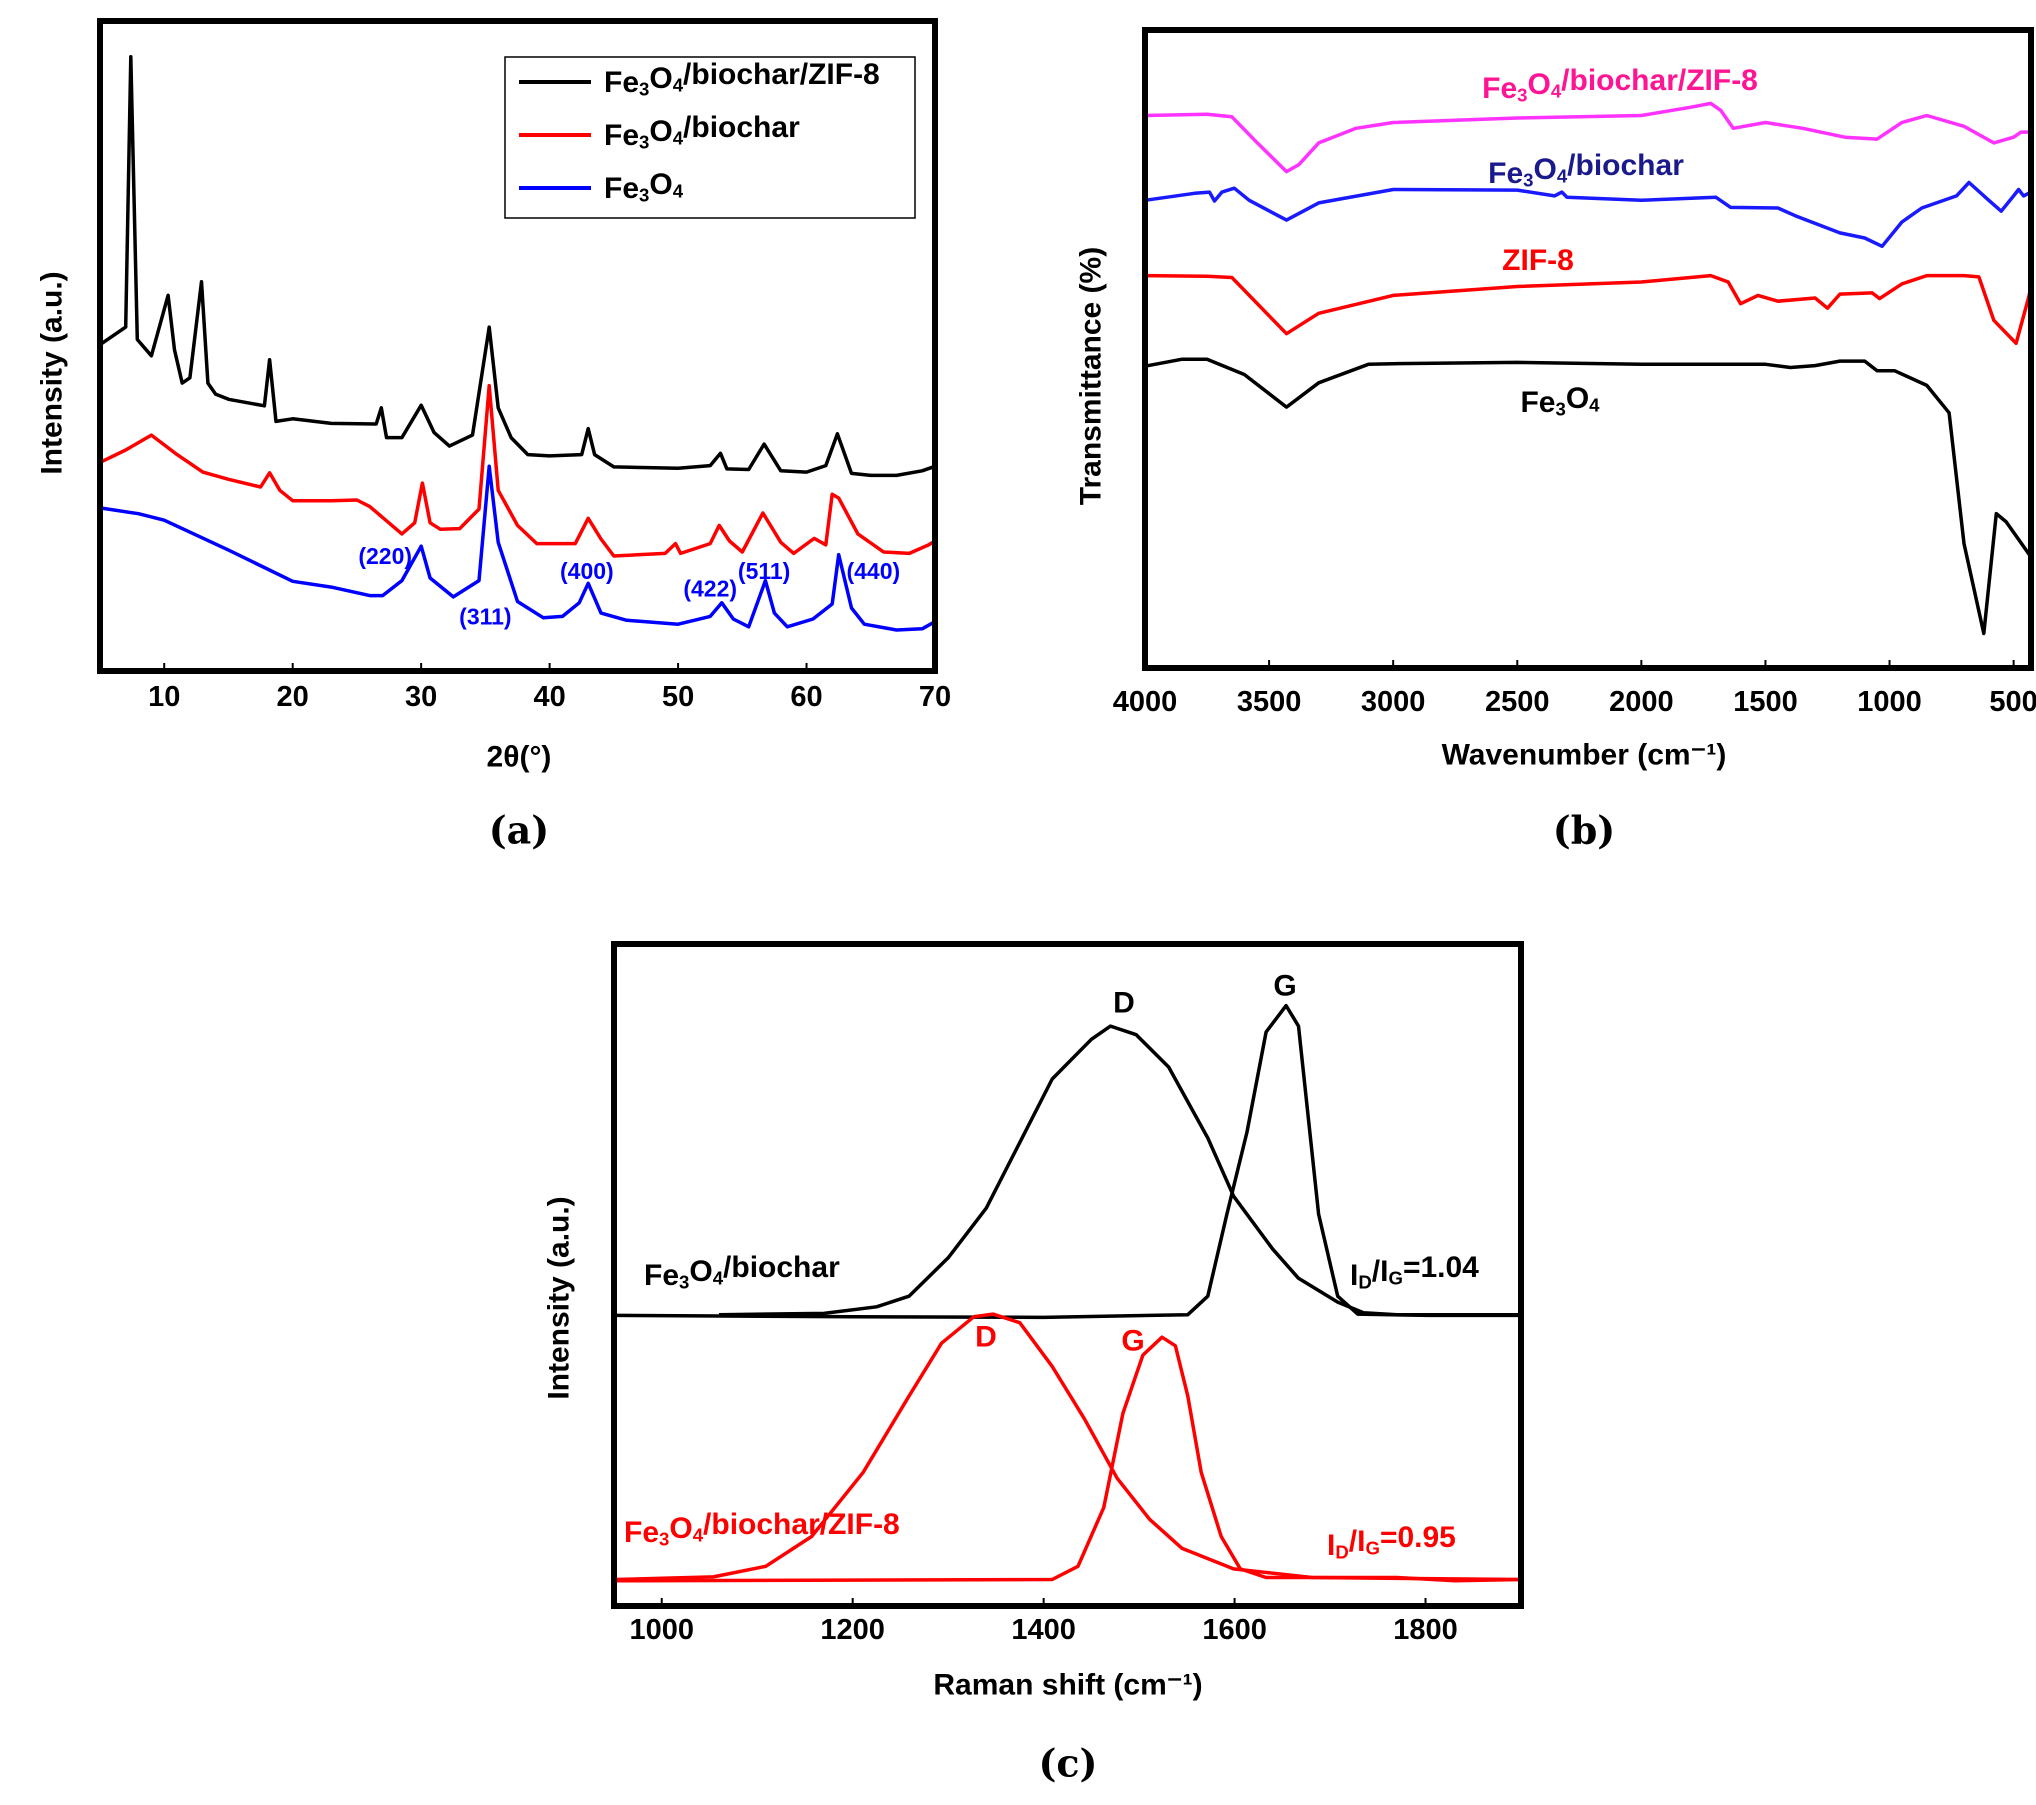 Image resolution: width=2036 pixels, height=1805 pixels. Describe the element at coordinates (1393, 702) in the screenshot. I see `x-tick-label: 3000` at that location.